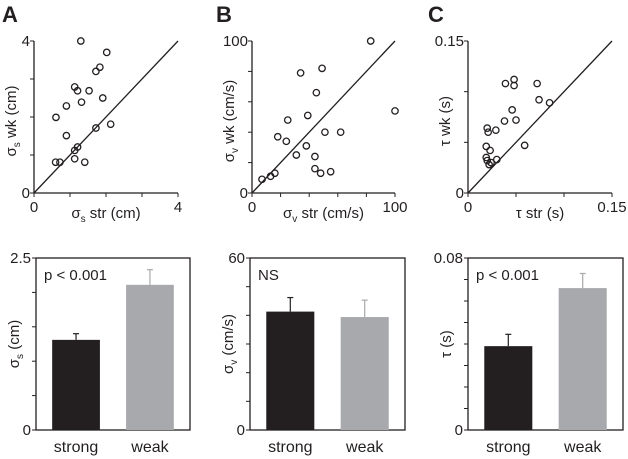 This screenshot has height=459, width=628. I want to click on x-axis-label: σs str (cm), so click(105, 215).